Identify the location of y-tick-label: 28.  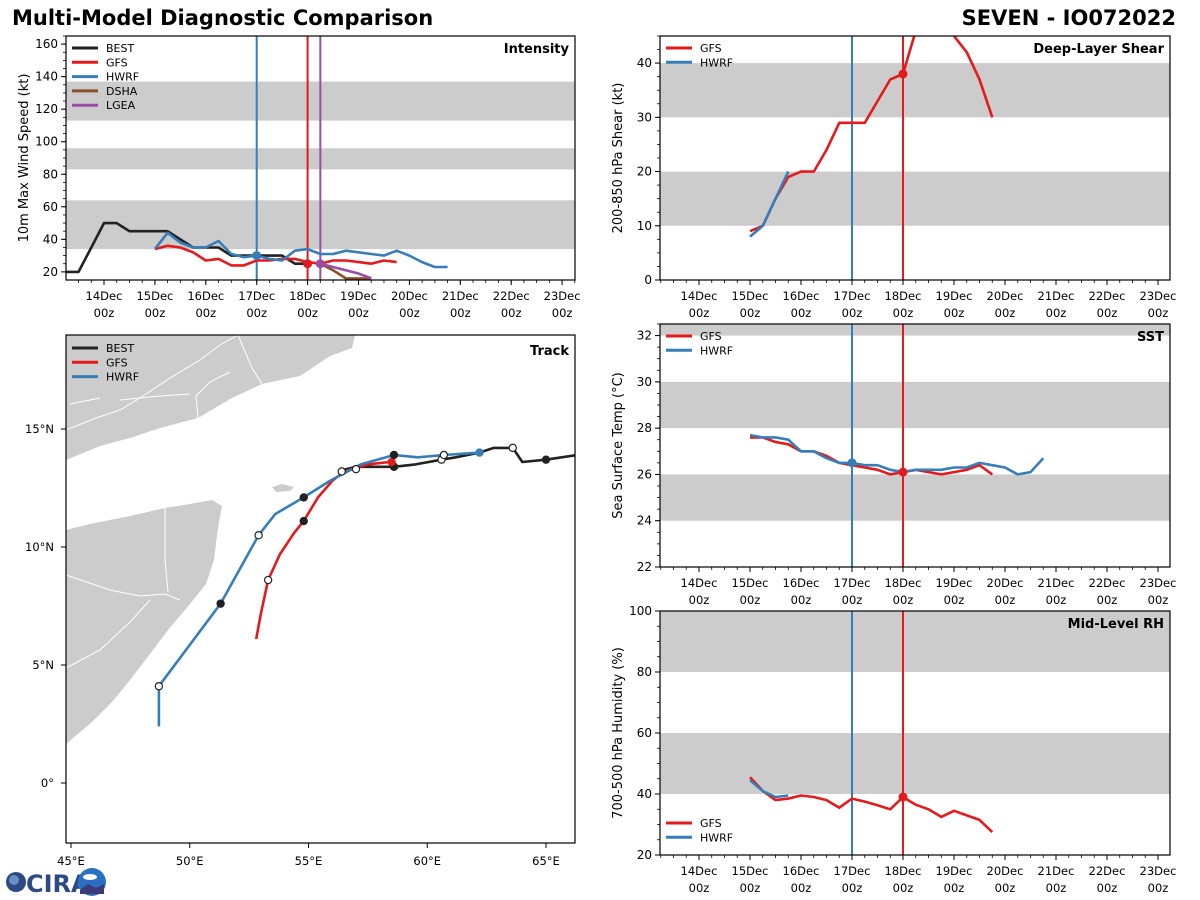
(644, 428).